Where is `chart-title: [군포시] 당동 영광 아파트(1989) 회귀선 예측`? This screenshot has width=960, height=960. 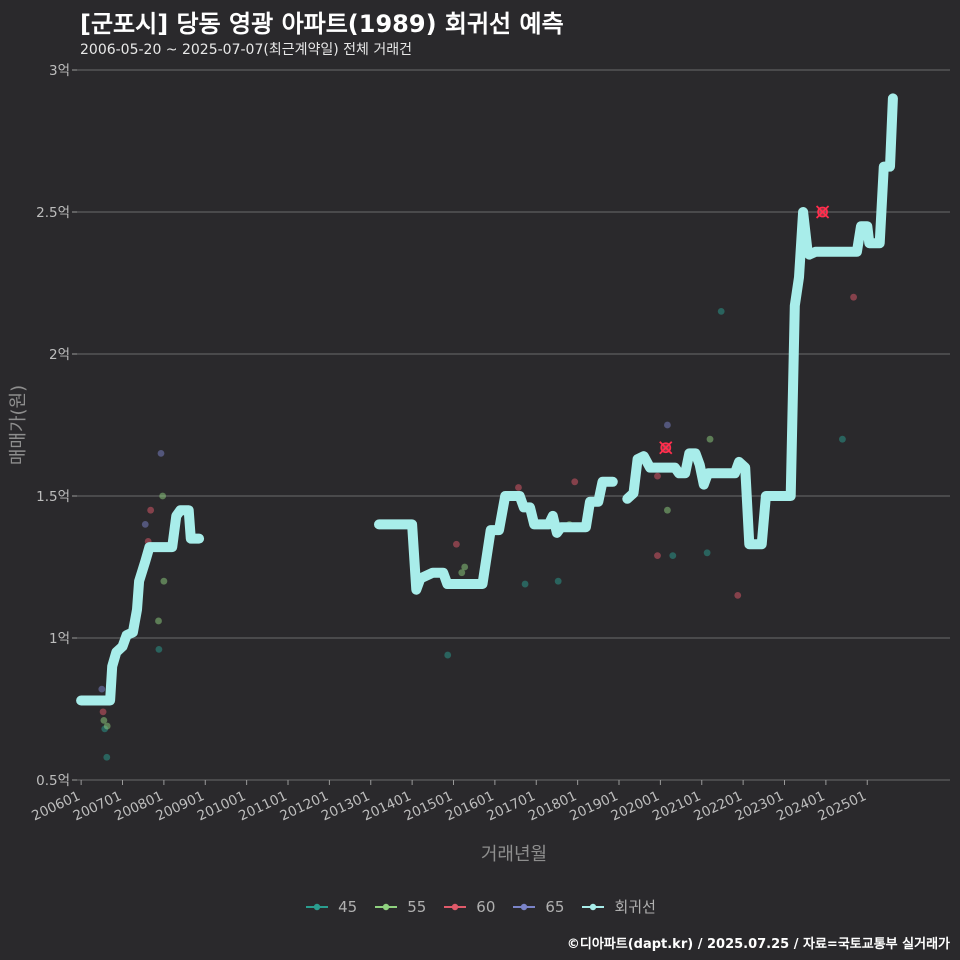 chart-title: [군포시] 당동 영광 아파트(1989) 회귀선 예측 is located at coordinates (322, 24).